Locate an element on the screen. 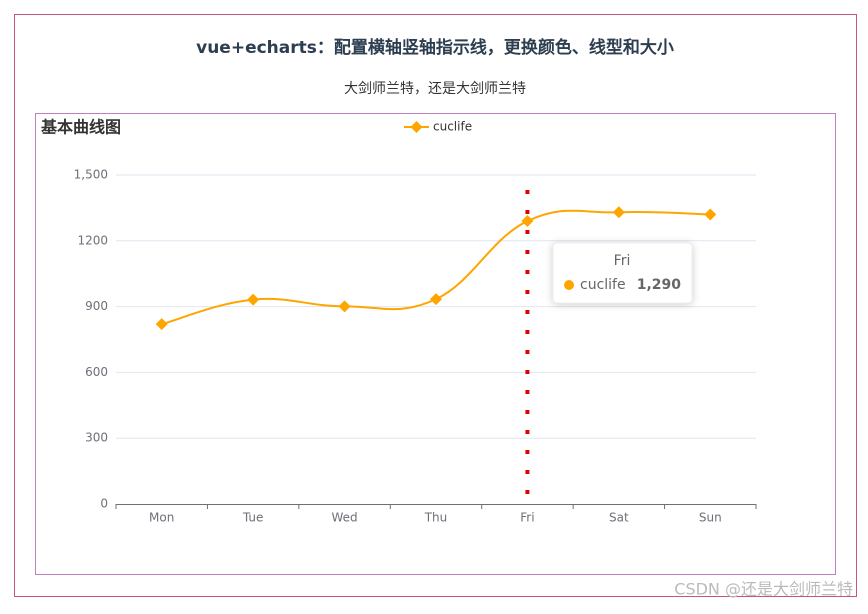  x-tick-label: Sun is located at coordinates (710, 518).